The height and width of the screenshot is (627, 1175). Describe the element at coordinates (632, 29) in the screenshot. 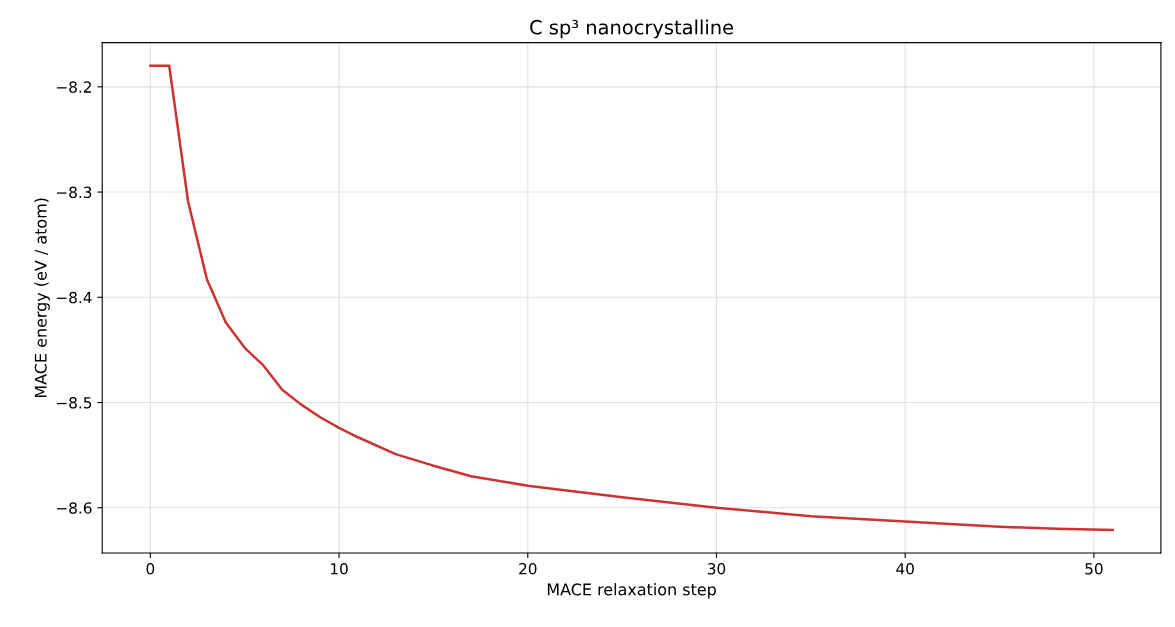

I see `chart-title: C sp³ nanocrystalline` at that location.